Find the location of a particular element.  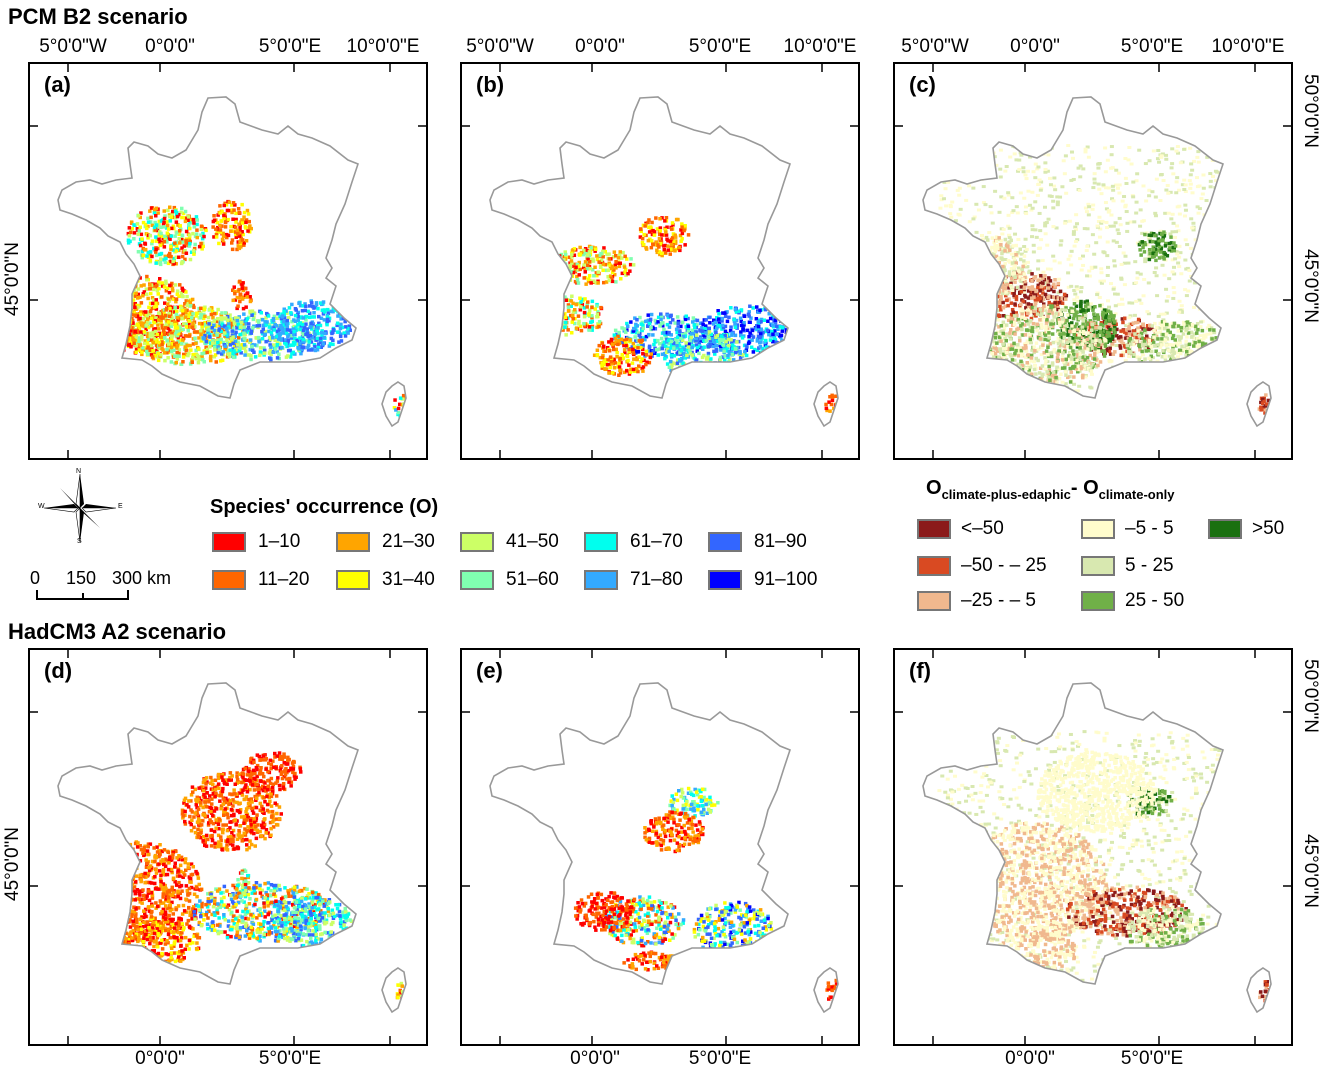

distribution-raster is located at coordinates (690, 317).